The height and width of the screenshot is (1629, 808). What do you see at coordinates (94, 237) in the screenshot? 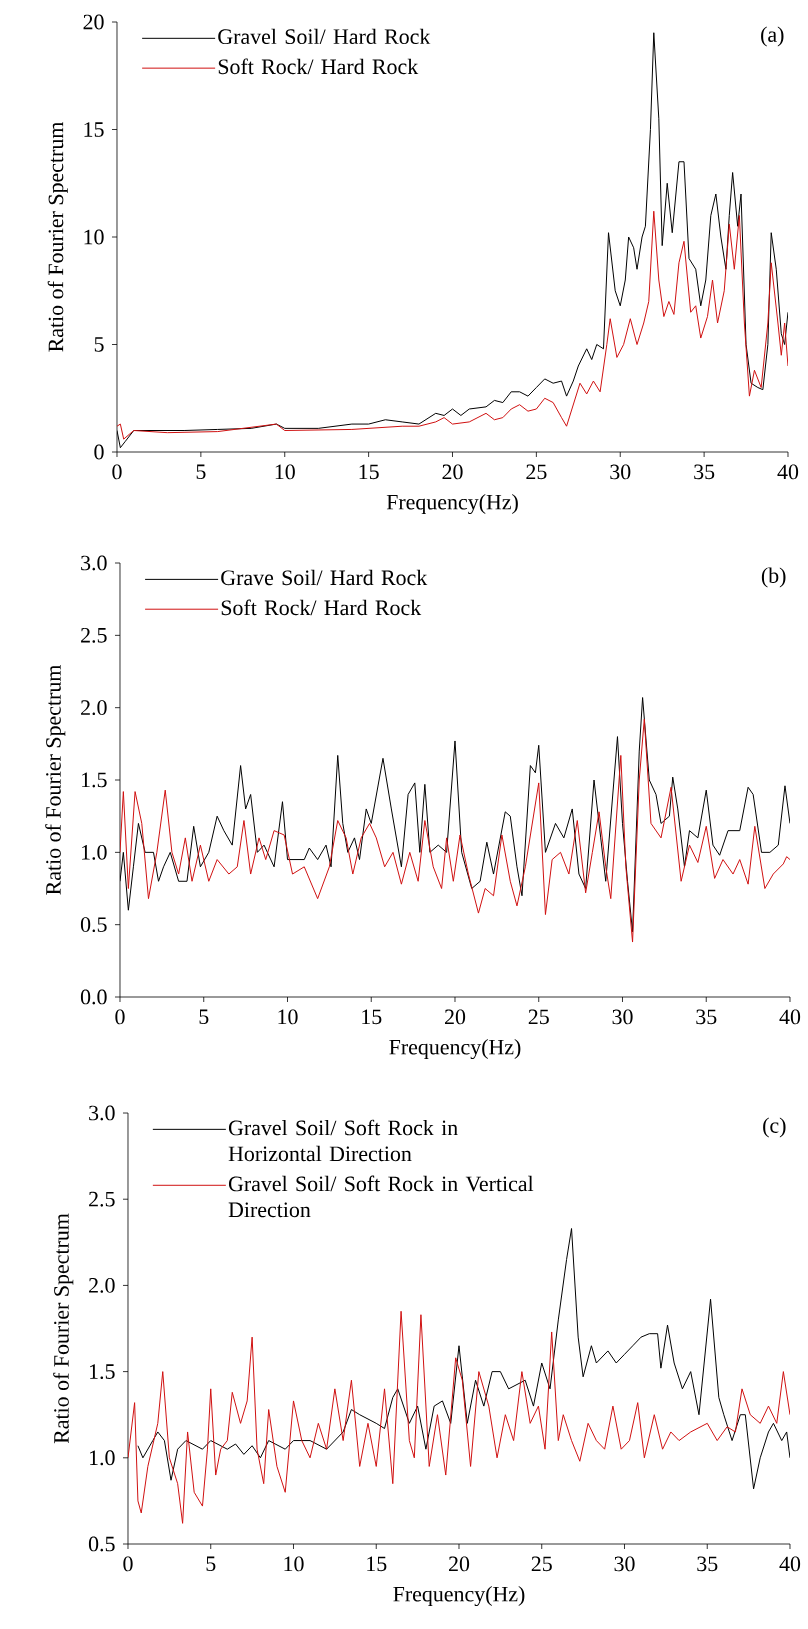
I see `y-tick-label: 10` at bounding box center [94, 237].